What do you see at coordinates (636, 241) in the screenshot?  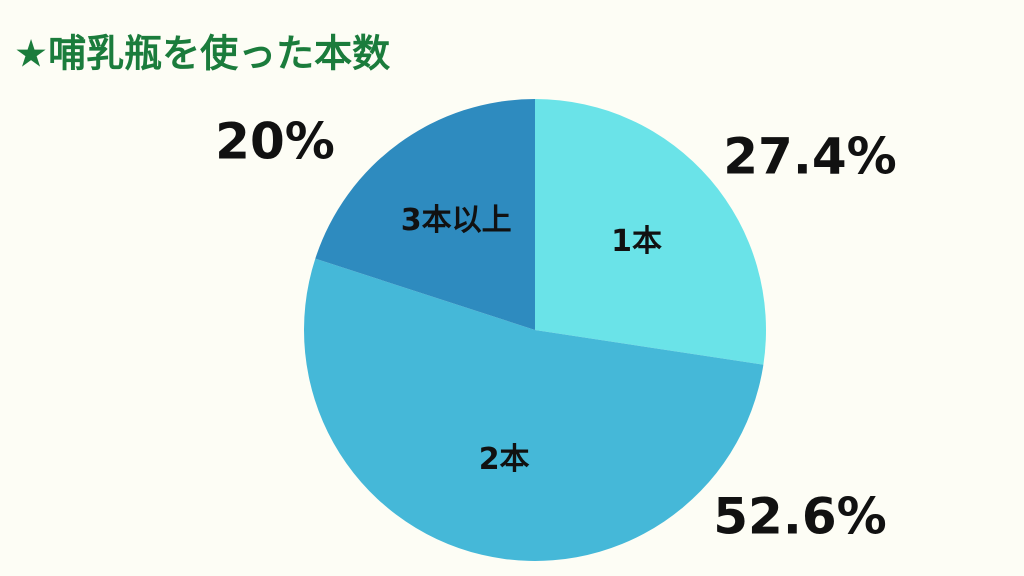 I see `slice-label: 1本` at bounding box center [636, 241].